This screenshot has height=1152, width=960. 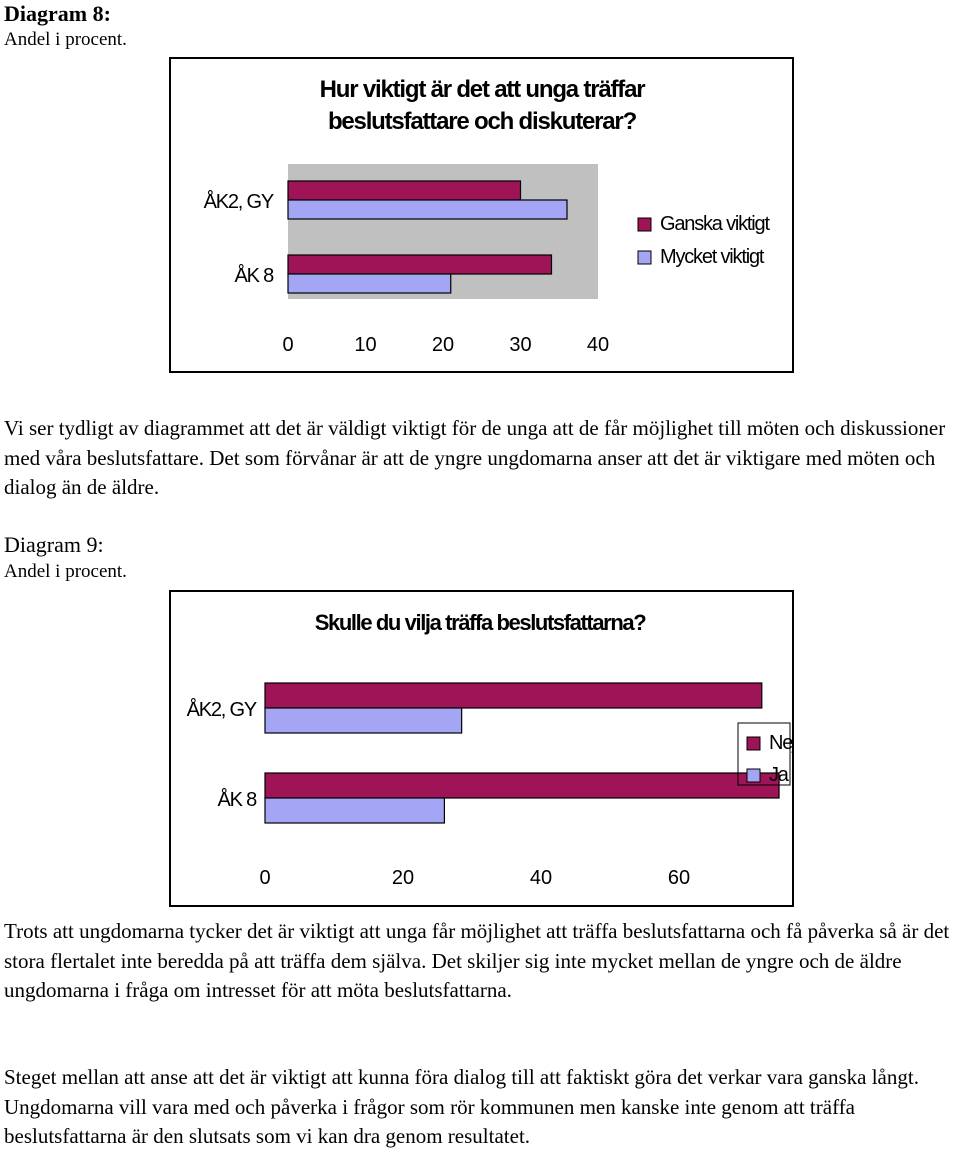 What do you see at coordinates (779, 775) in the screenshot?
I see `chart9-legend-label: Ja` at bounding box center [779, 775].